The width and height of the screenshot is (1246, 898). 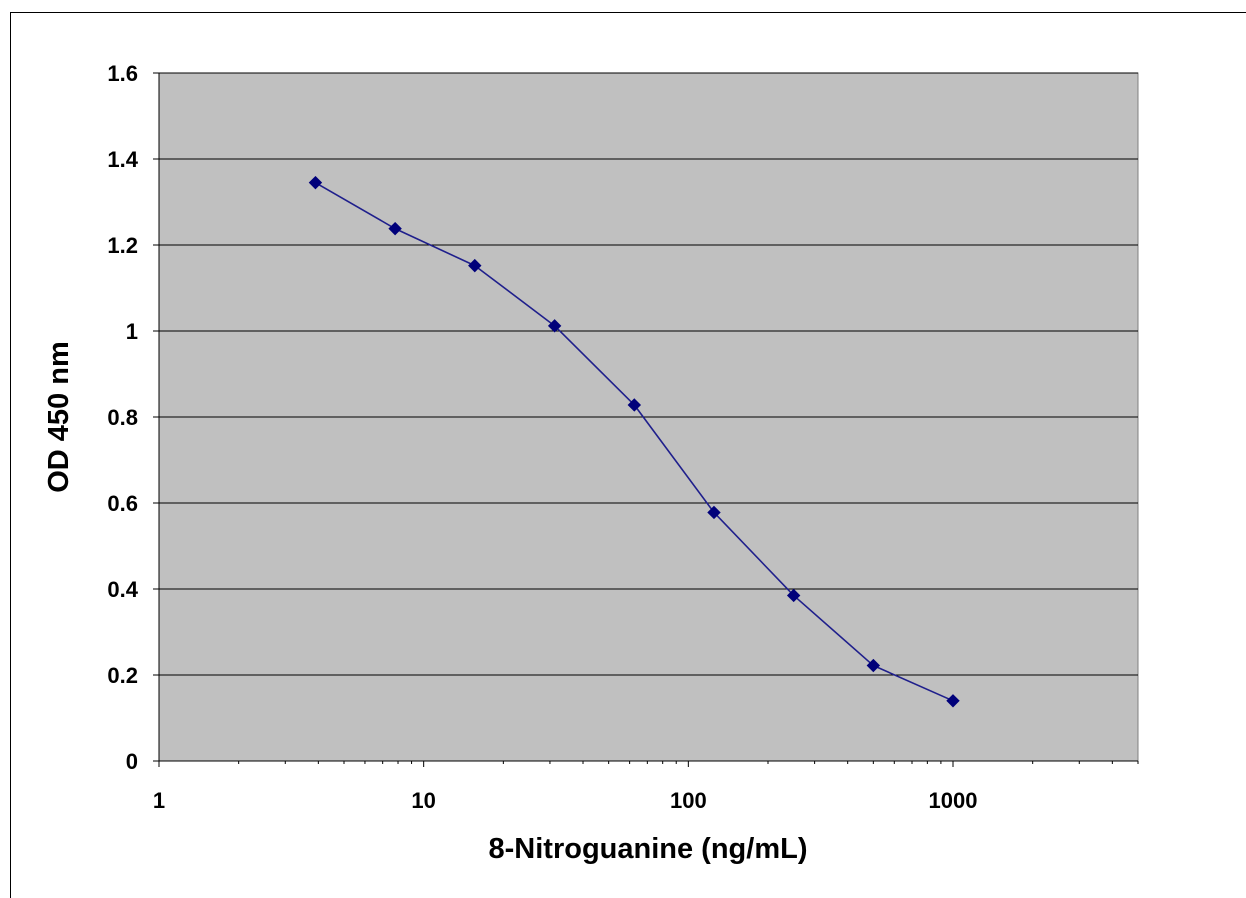 I want to click on x-axis-ticks: 1 10 100 1000, so click(x=646, y=787).